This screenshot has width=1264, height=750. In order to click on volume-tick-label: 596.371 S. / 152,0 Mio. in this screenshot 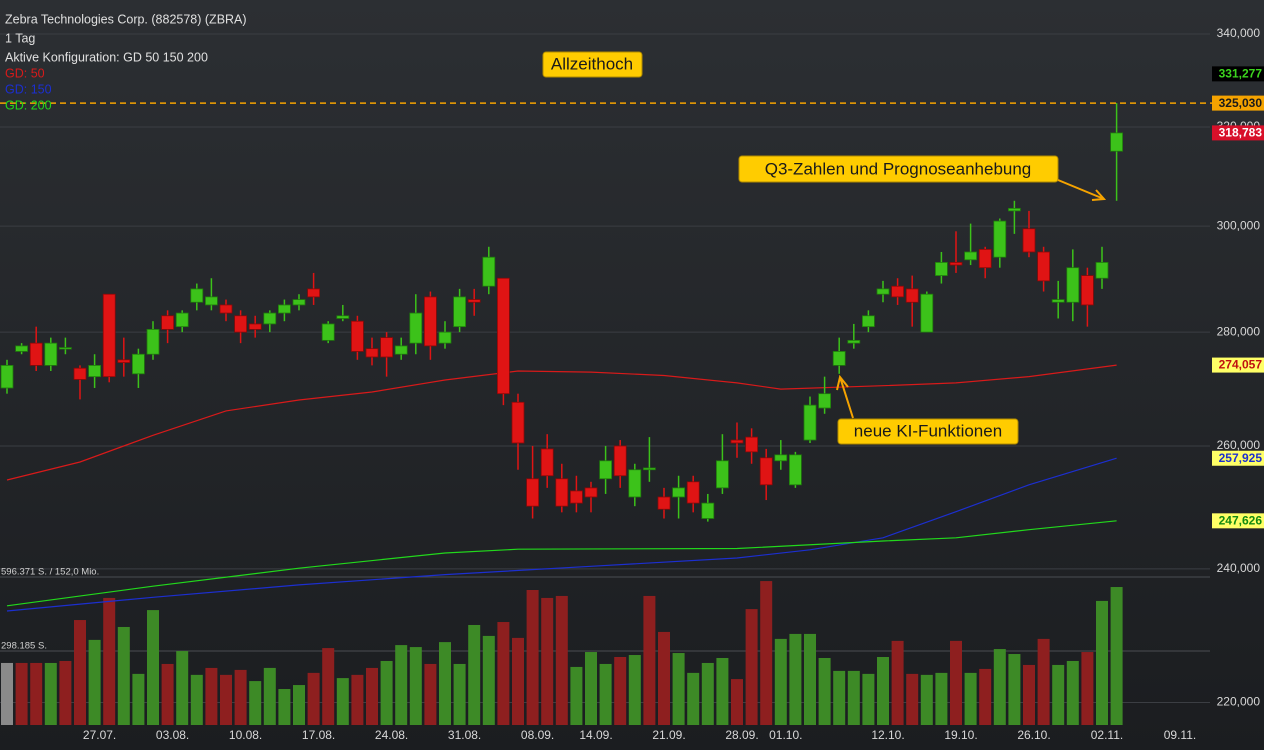, I will do `click(50, 572)`.